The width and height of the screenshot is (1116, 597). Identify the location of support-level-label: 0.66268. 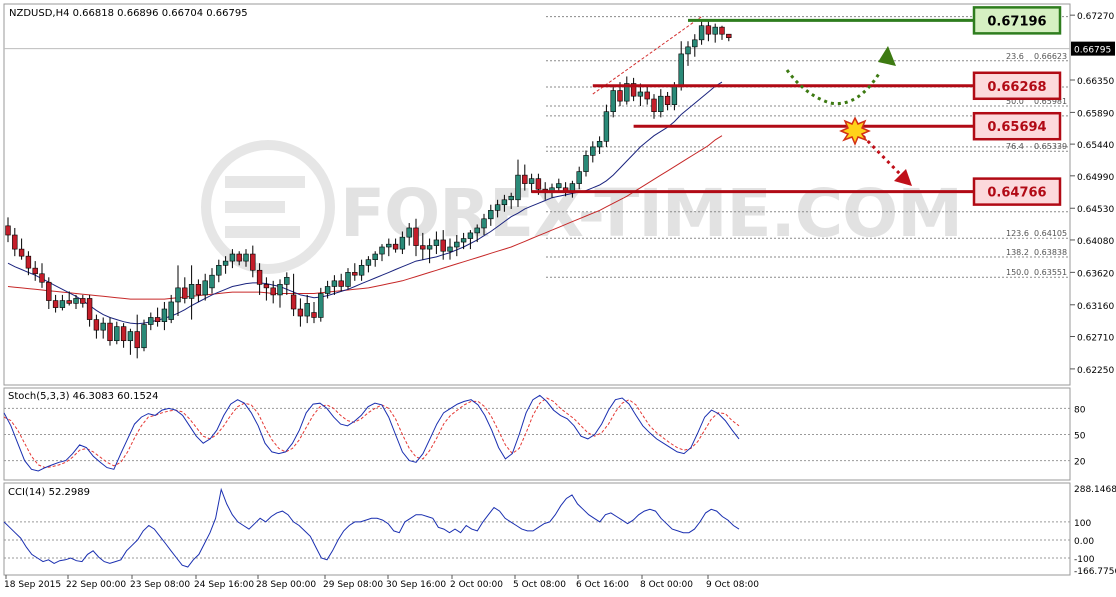
(1016, 87).